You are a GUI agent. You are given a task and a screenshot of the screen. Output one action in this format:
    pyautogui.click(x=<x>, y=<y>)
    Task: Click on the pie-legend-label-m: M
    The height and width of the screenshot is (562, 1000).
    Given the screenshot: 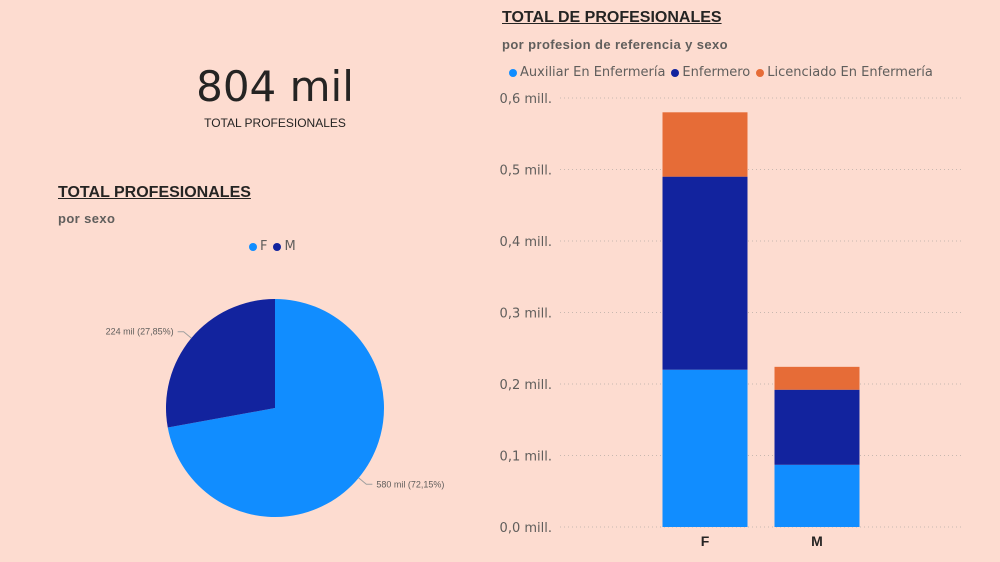 What is the action you would take?
    pyautogui.click(x=290, y=246)
    